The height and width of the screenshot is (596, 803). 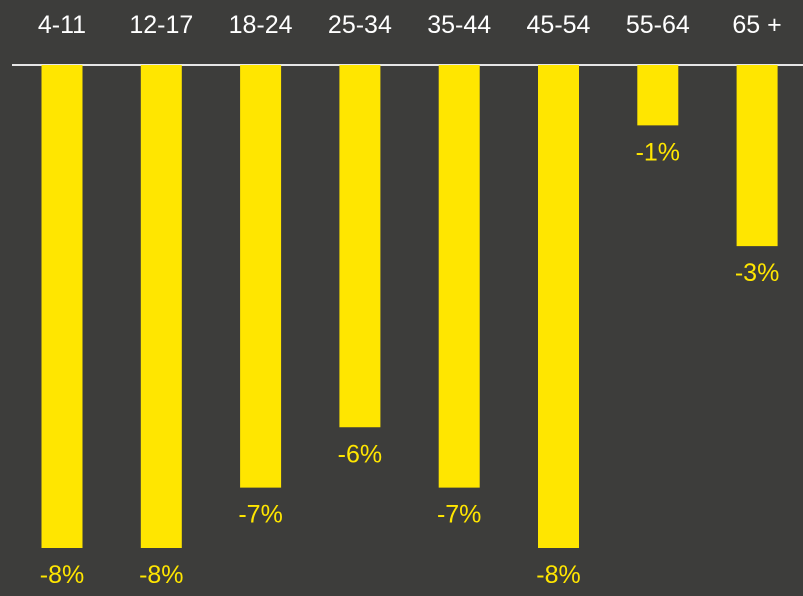 I want to click on category-labels-group: 4-11 12-17 18-24 25-34 35-44 45-54 55-64 65 +, so click(x=410, y=25).